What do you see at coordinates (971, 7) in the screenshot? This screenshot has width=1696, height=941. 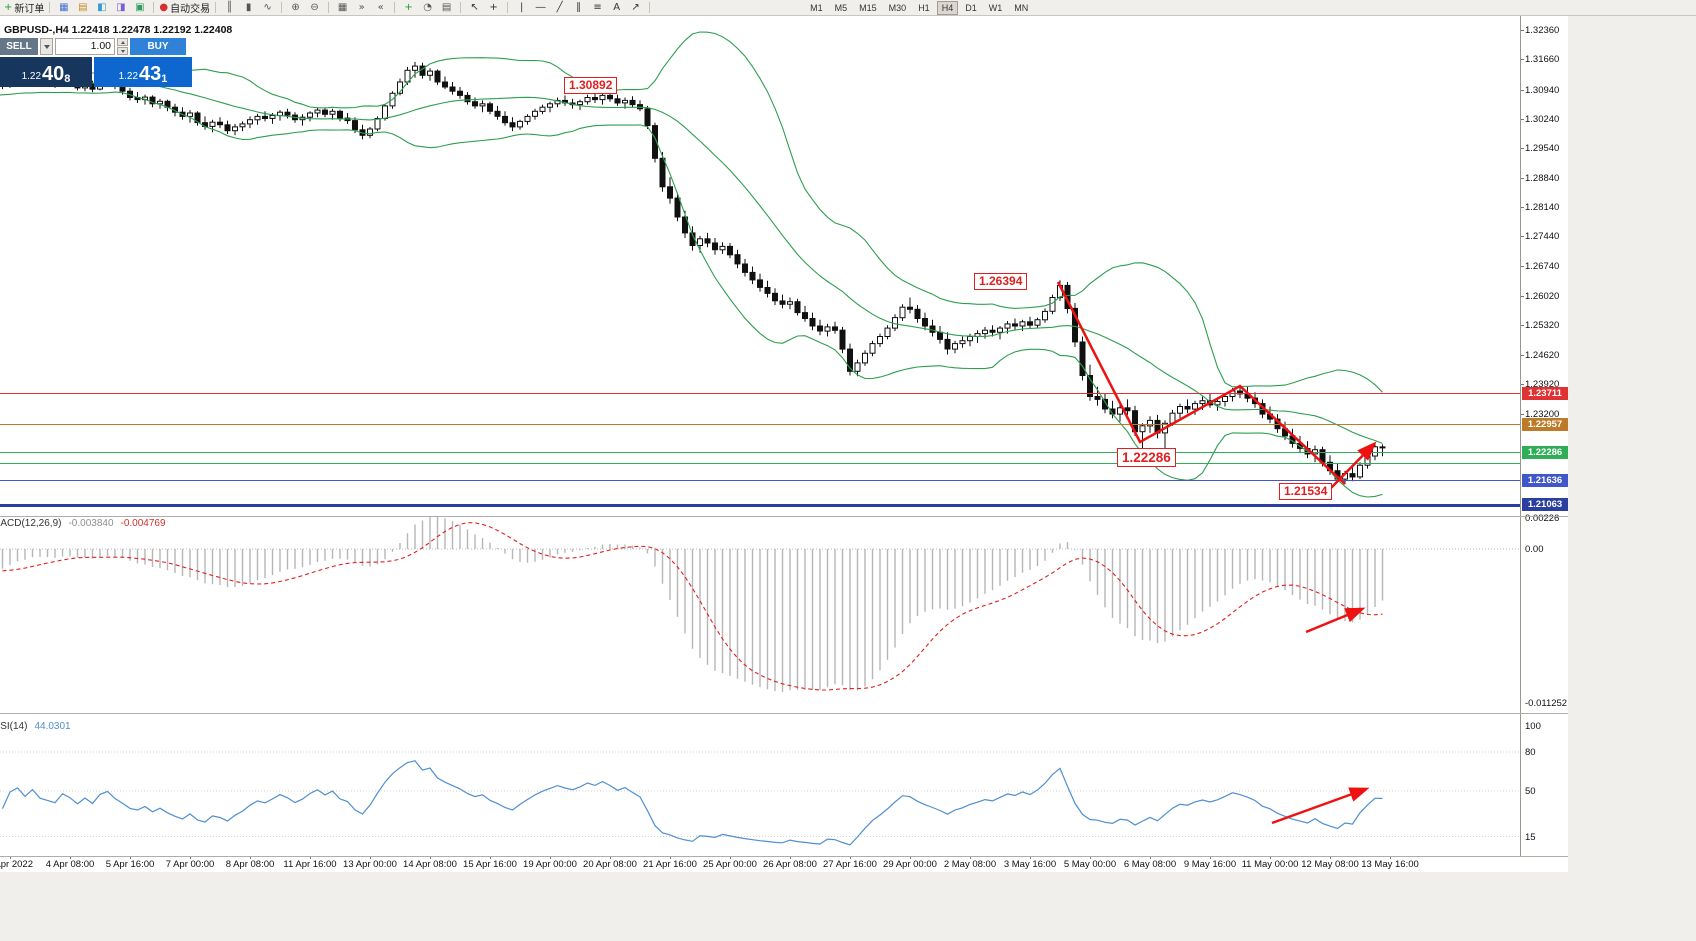 I see `timeframe-D1: D1` at bounding box center [971, 7].